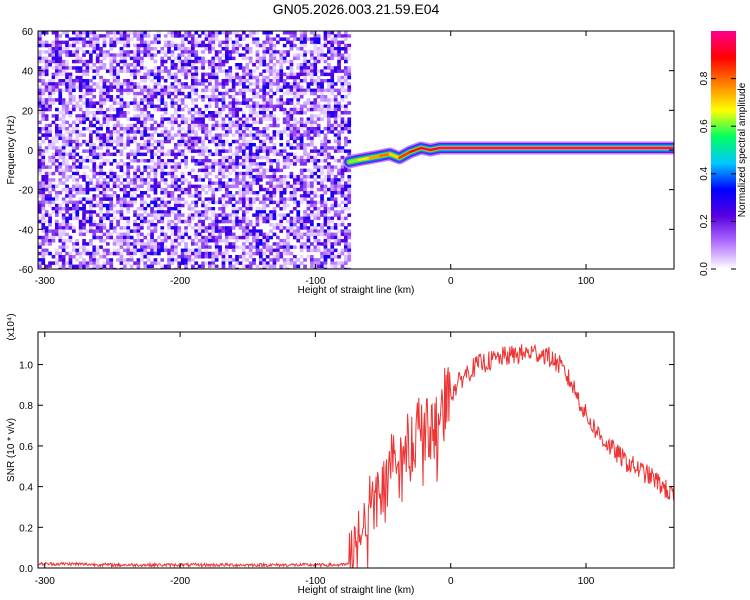 This screenshot has height=600, width=750. What do you see at coordinates (11, 450) in the screenshot?
I see `snr-y-label: SNR (10 * v/v)` at bounding box center [11, 450].